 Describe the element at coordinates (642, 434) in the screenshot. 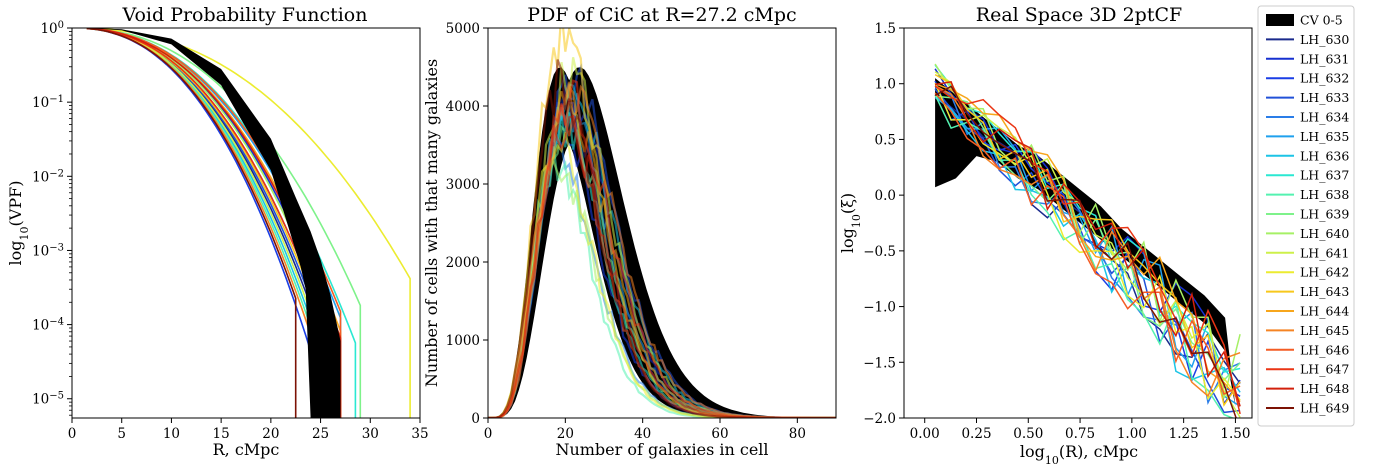

I see `cic-xtick-label: 40` at that location.